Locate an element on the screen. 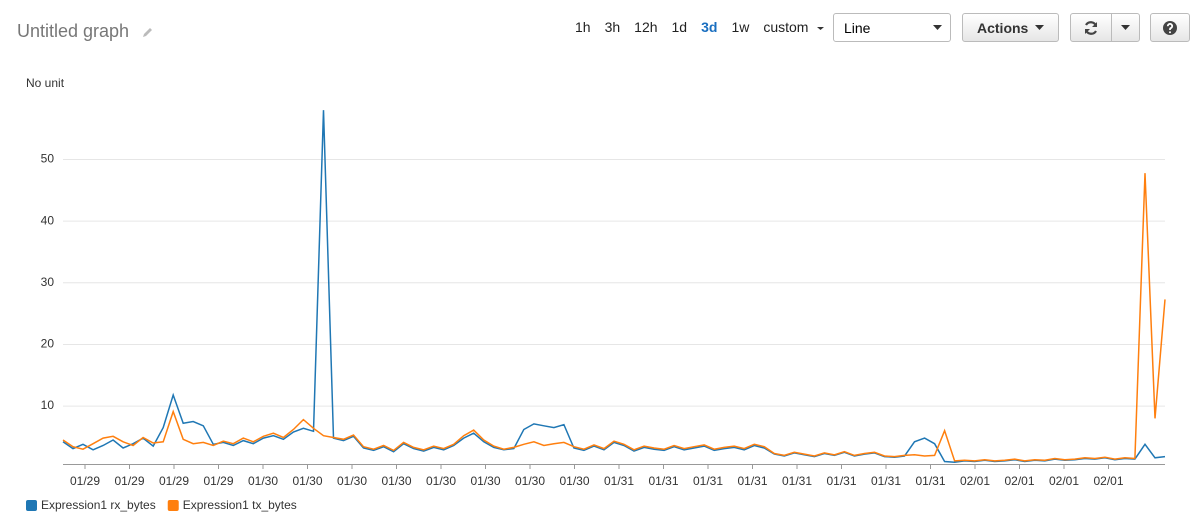 Image resolution: width=1200 pixels, height=531 pixels. range-option: 1w is located at coordinates (740, 27).